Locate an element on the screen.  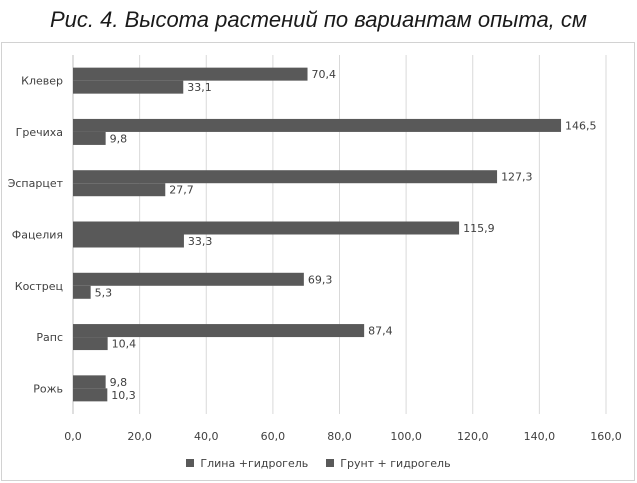
x-tick-label: 80,0 is located at coordinates (339, 436).